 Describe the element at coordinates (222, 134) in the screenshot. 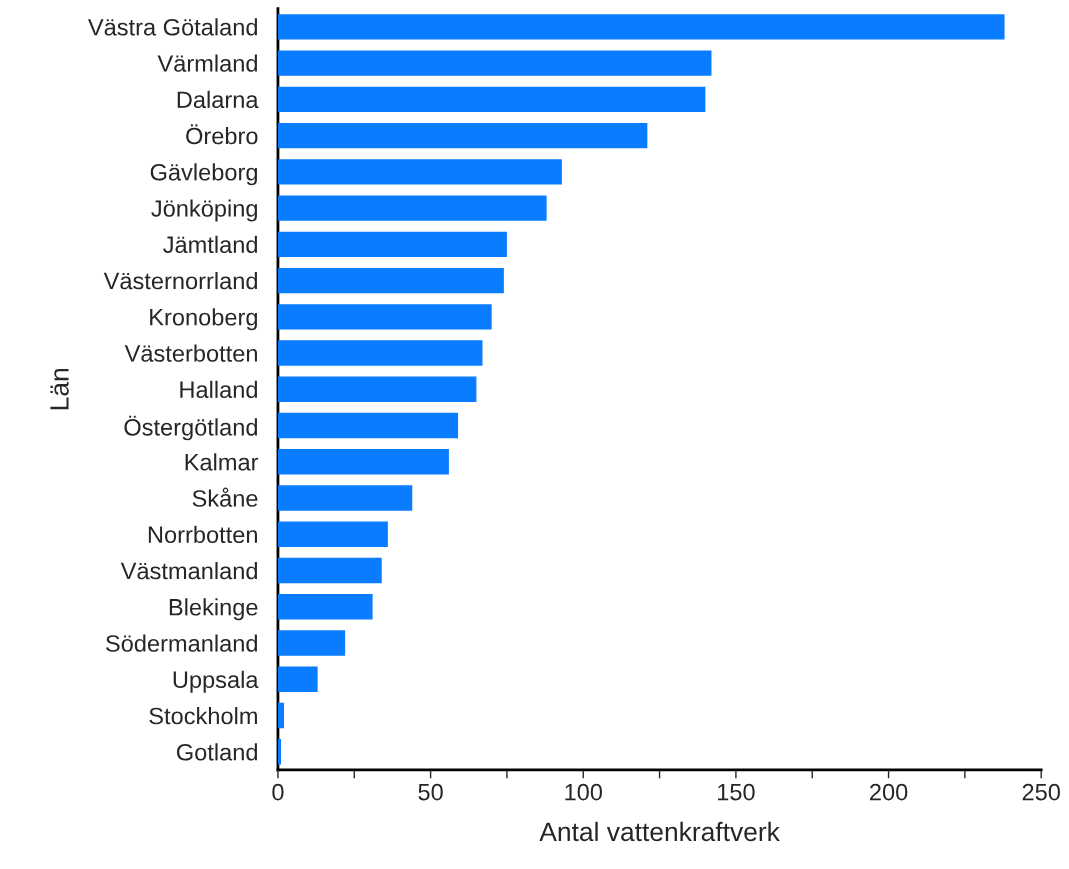

I see `y-tick-label: Örebro` at that location.